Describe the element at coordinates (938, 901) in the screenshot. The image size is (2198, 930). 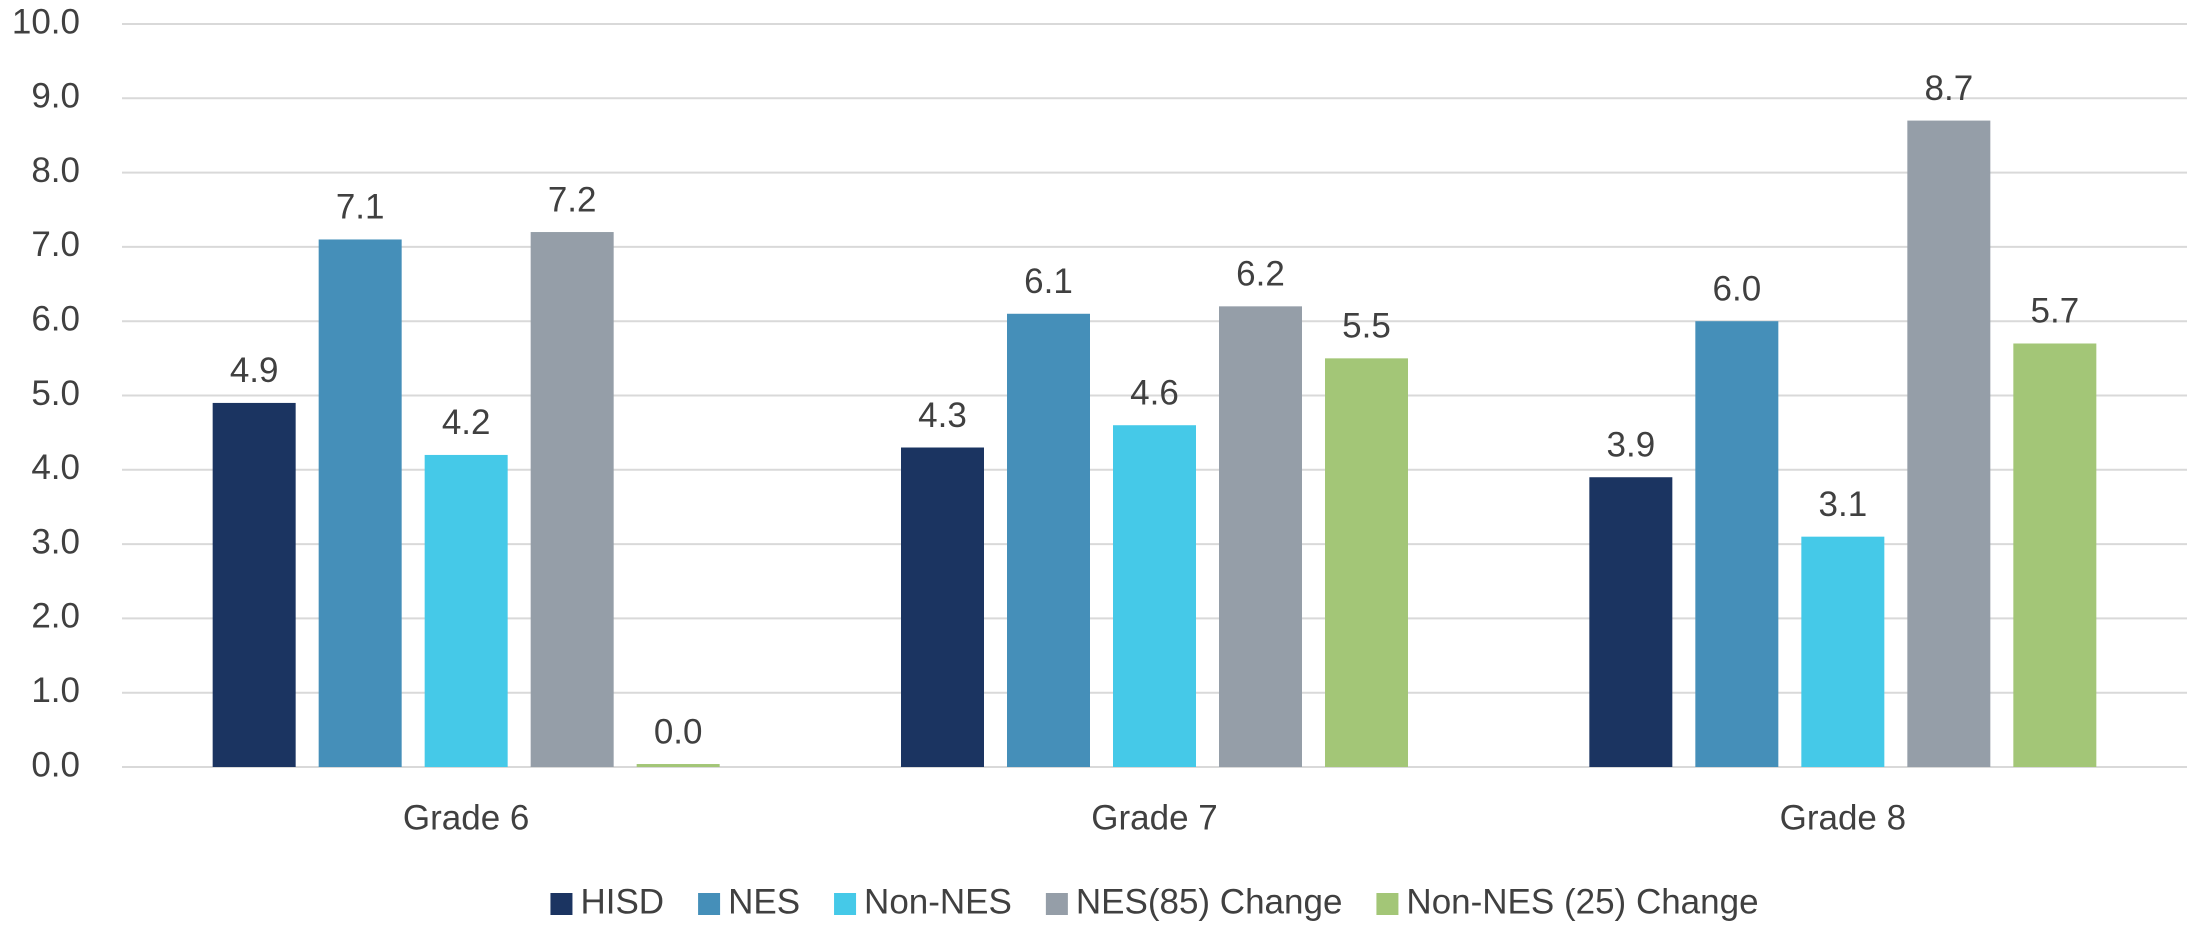
I see `legend-label: Non-NES` at that location.